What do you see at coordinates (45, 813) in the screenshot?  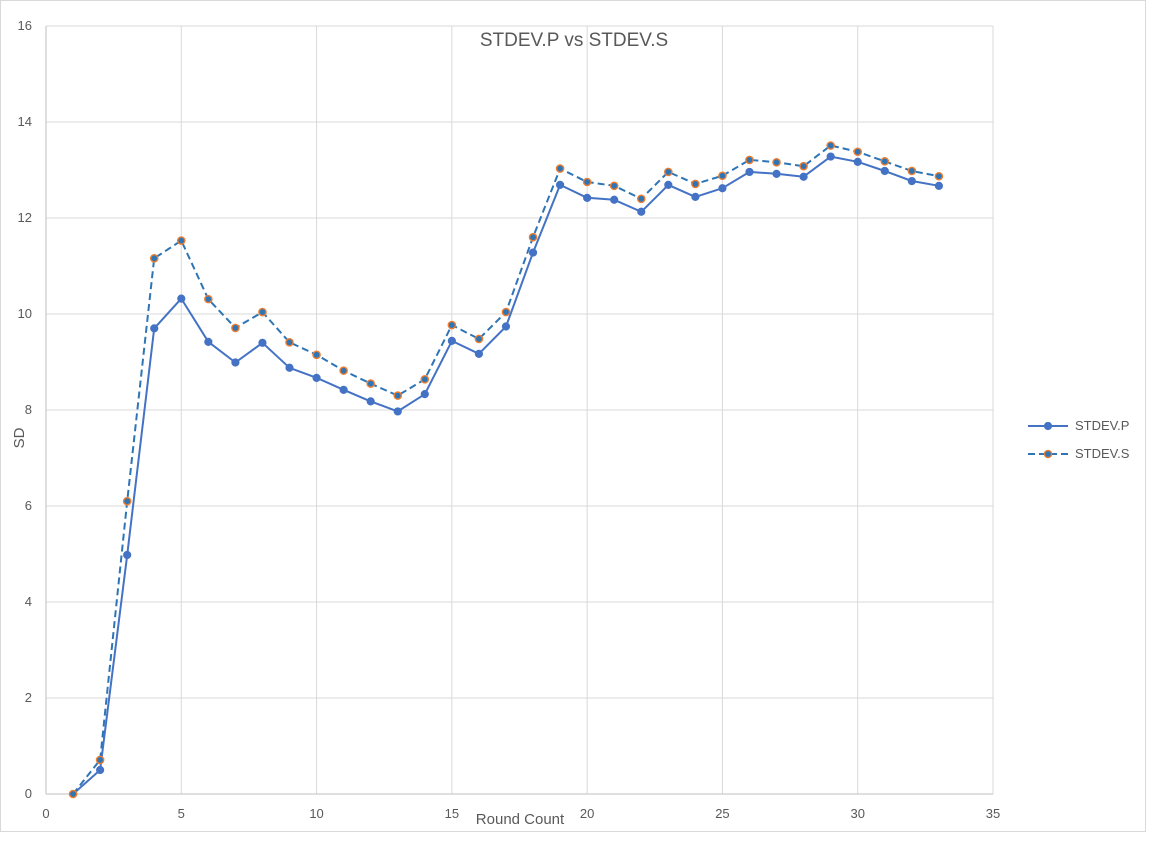 I see `x-tick-label: 0` at bounding box center [45, 813].